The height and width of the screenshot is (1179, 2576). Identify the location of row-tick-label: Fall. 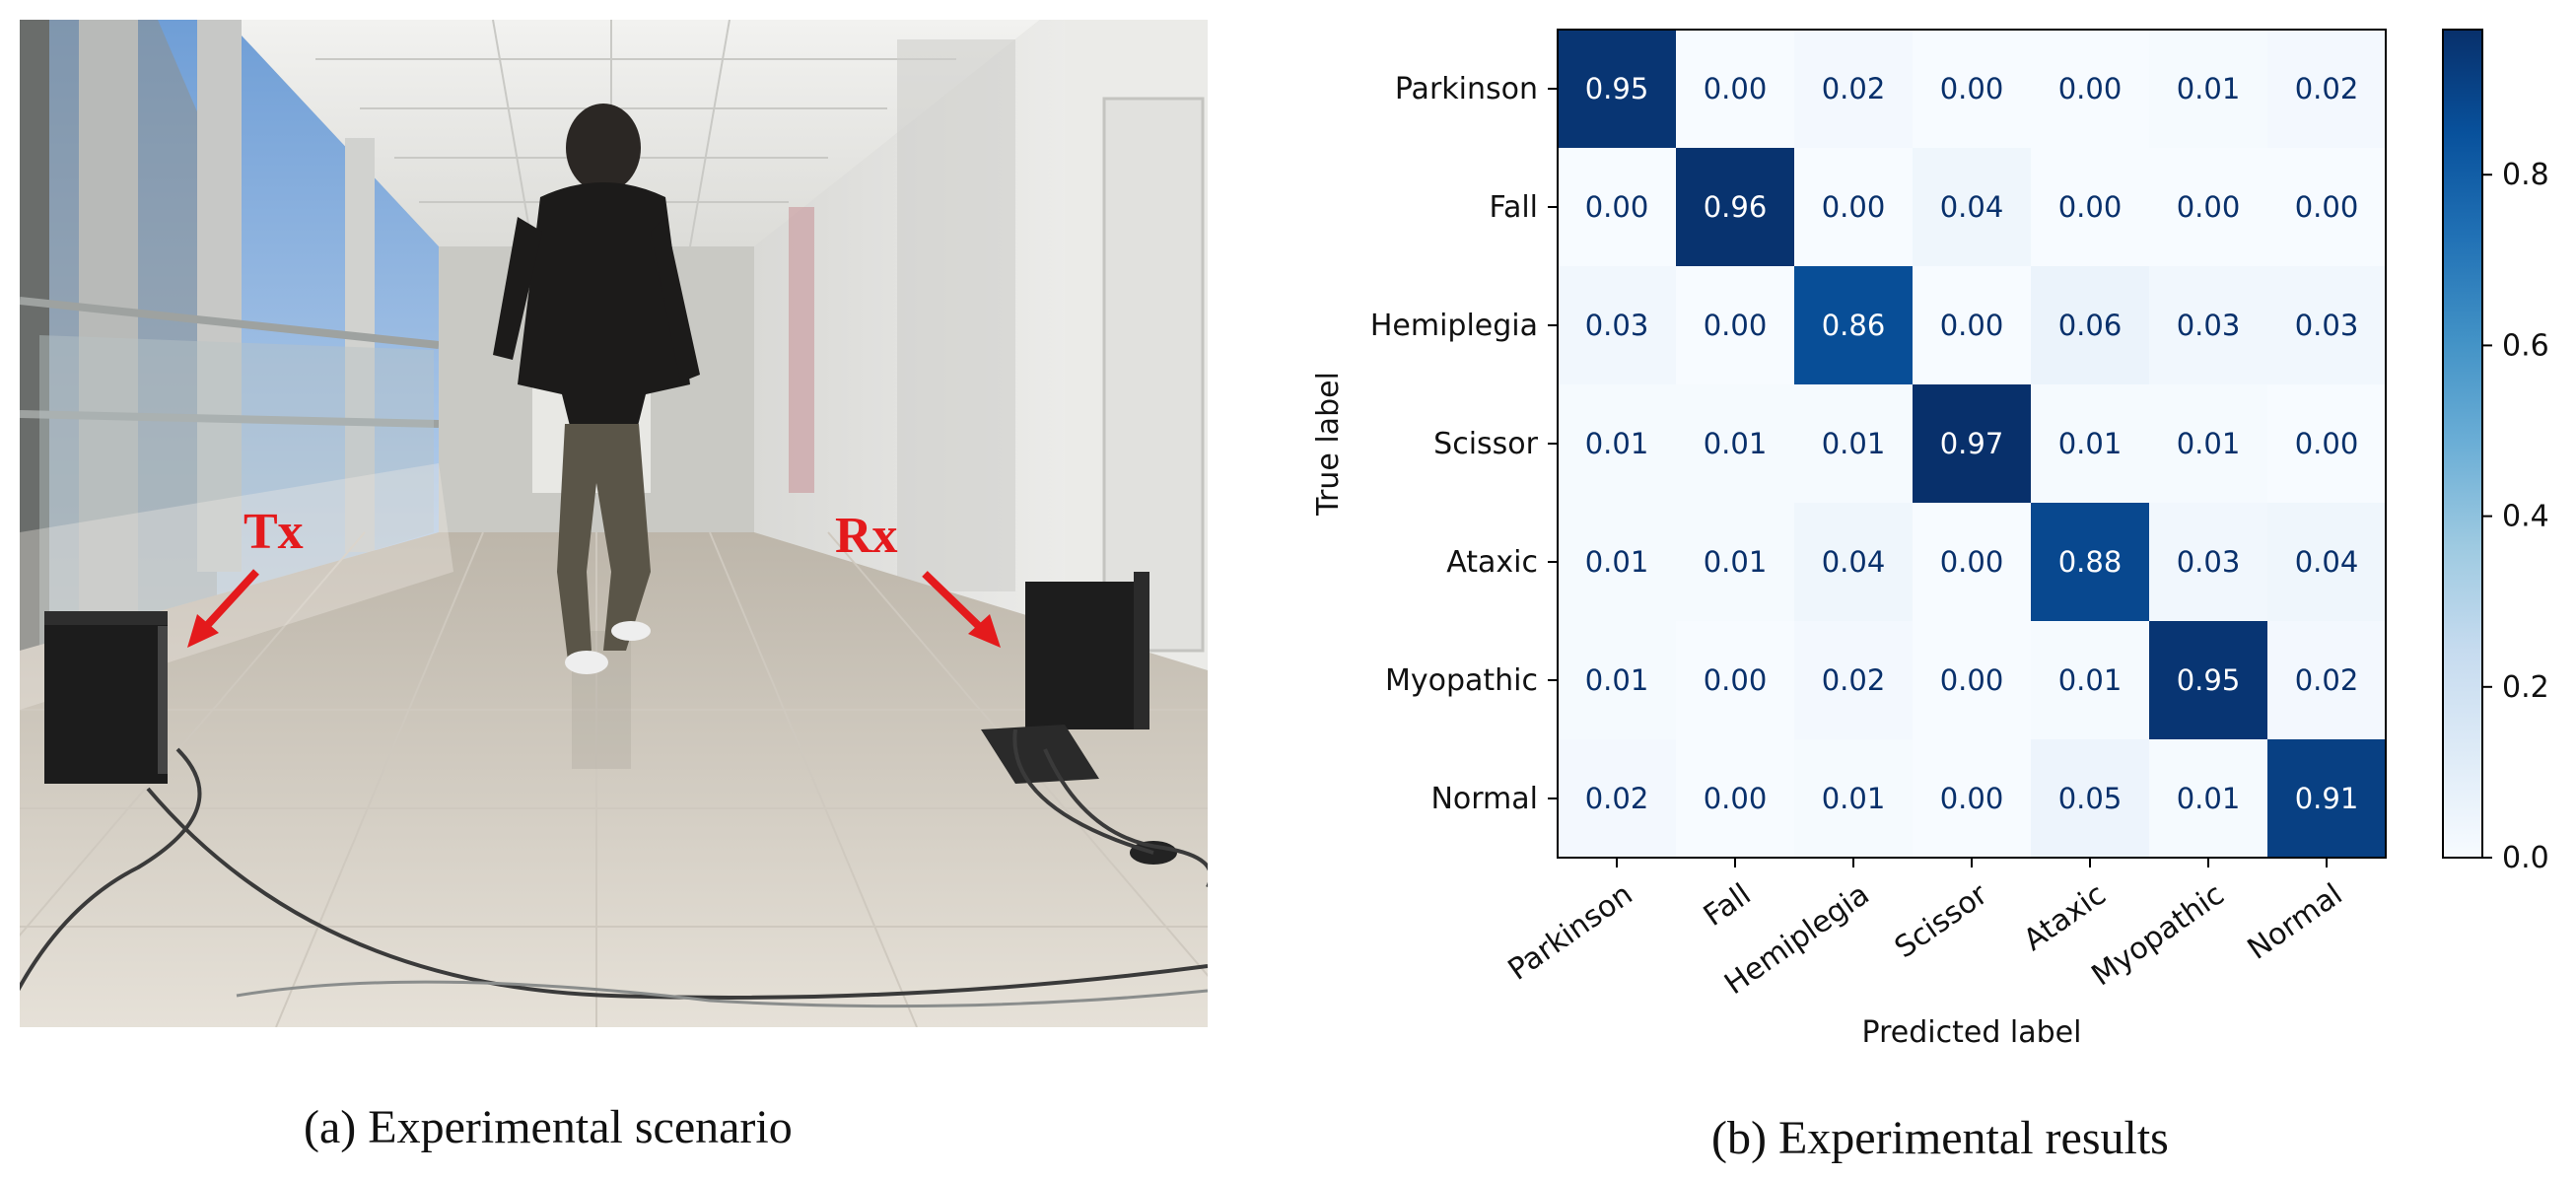
(1514, 207).